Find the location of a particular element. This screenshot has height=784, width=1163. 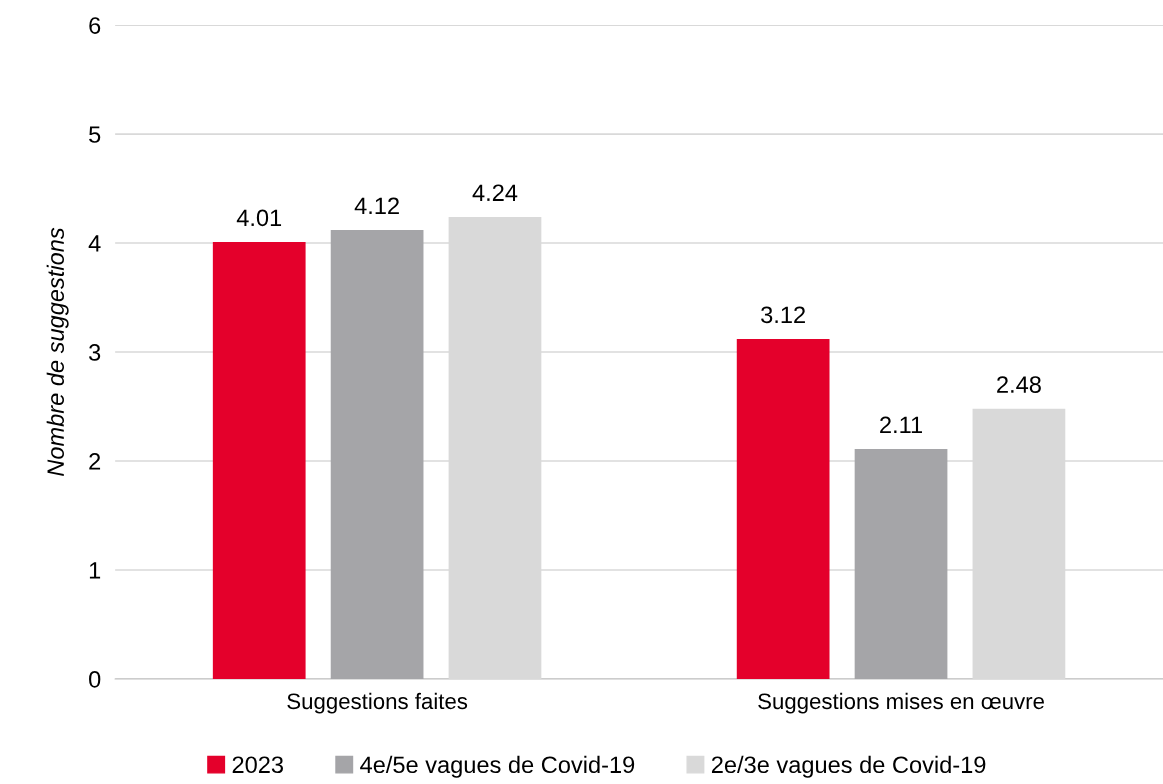

y-tick-label: 0 is located at coordinates (95, 679).